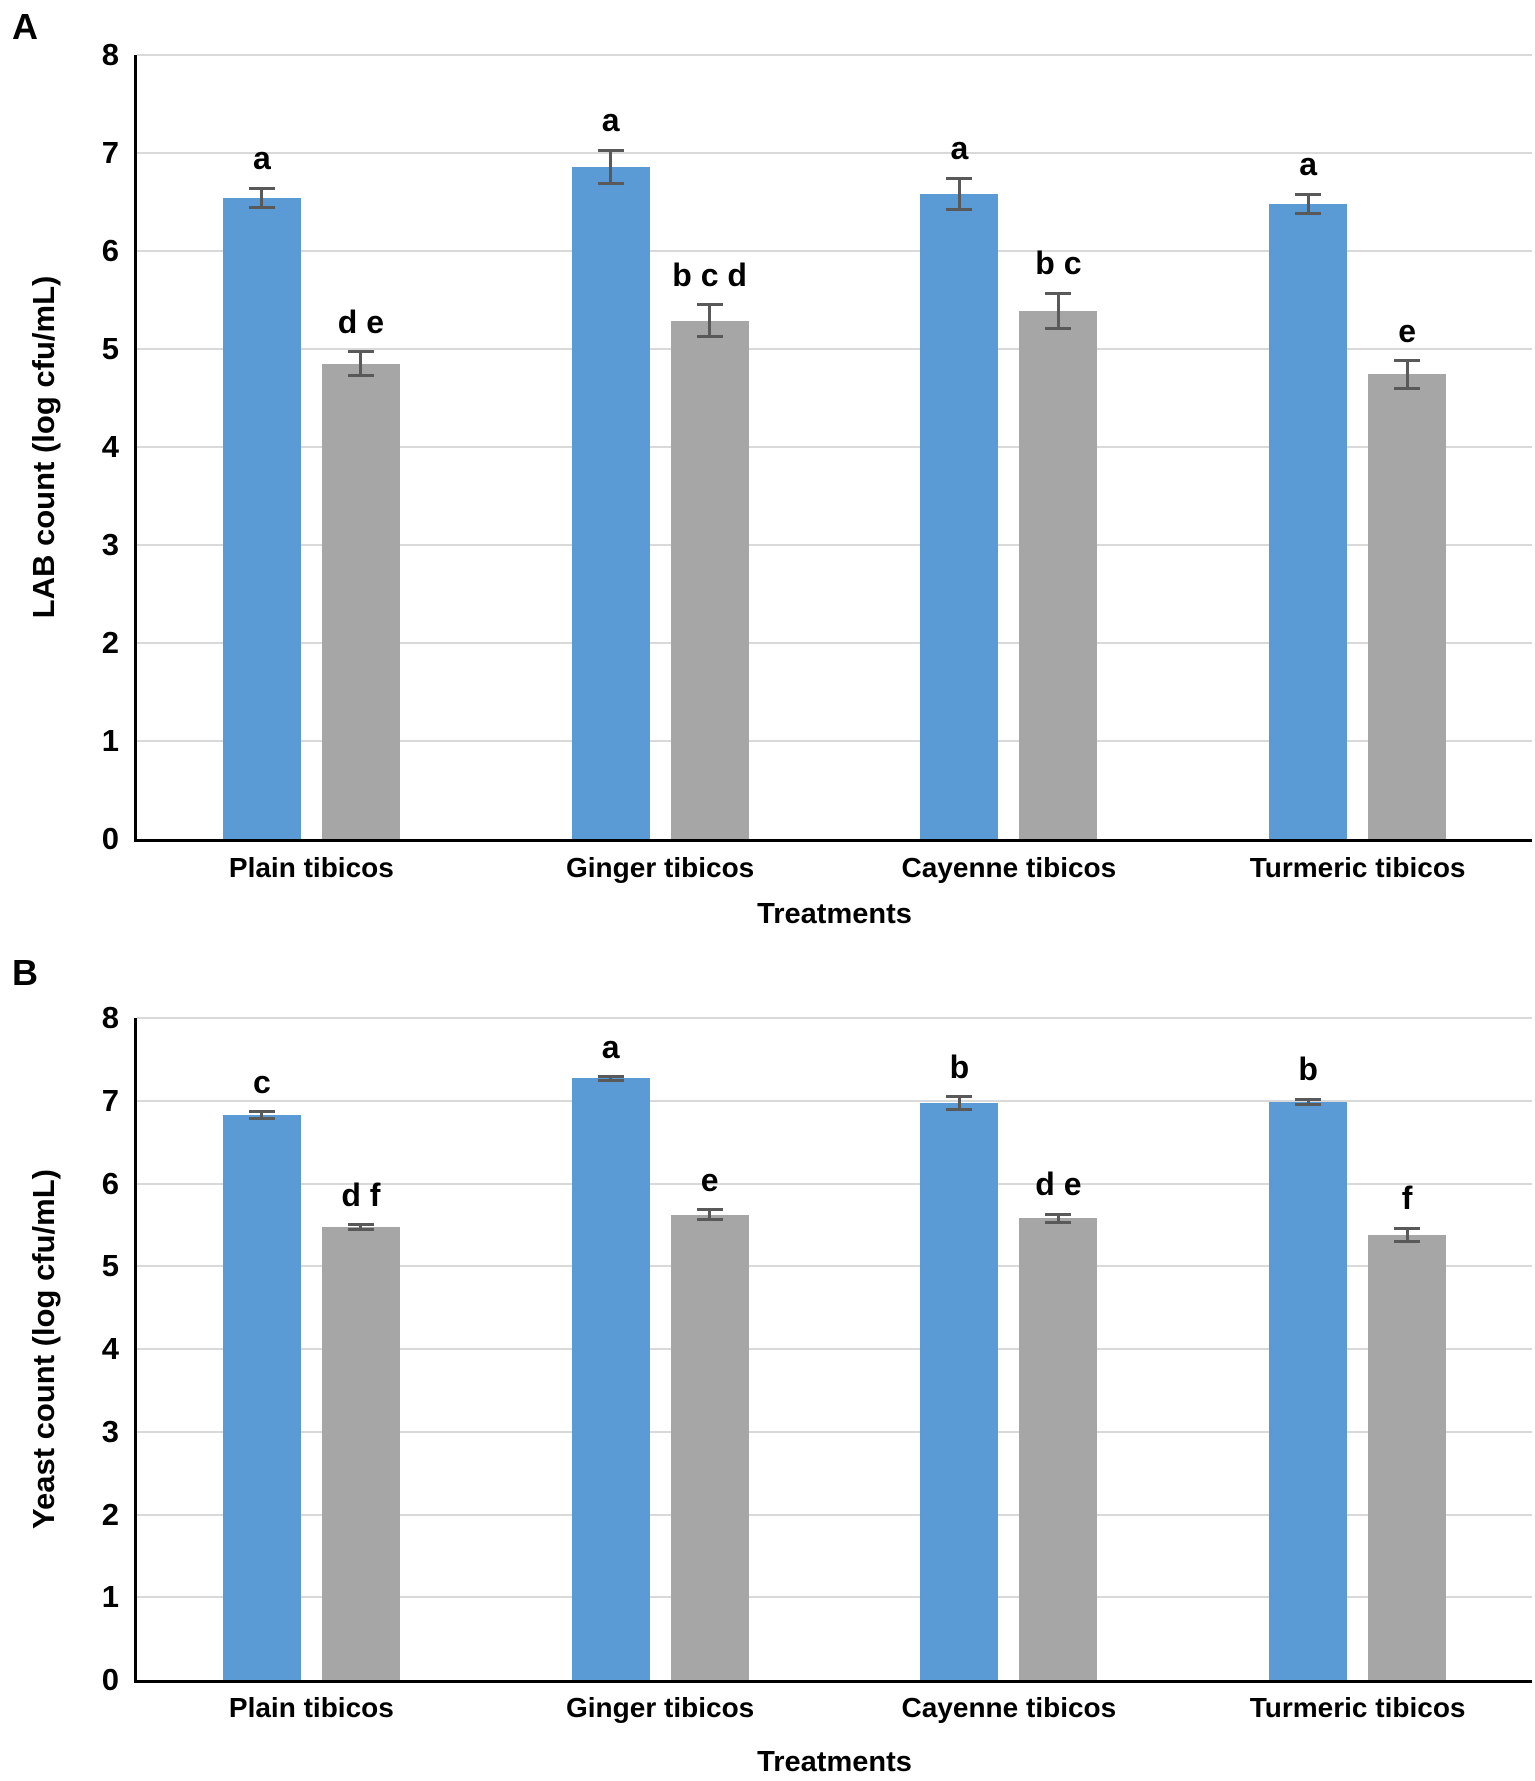 The image size is (1535, 1781). What do you see at coordinates (834, 545) in the screenshot?
I see `panel-a-gridline-y3` at bounding box center [834, 545].